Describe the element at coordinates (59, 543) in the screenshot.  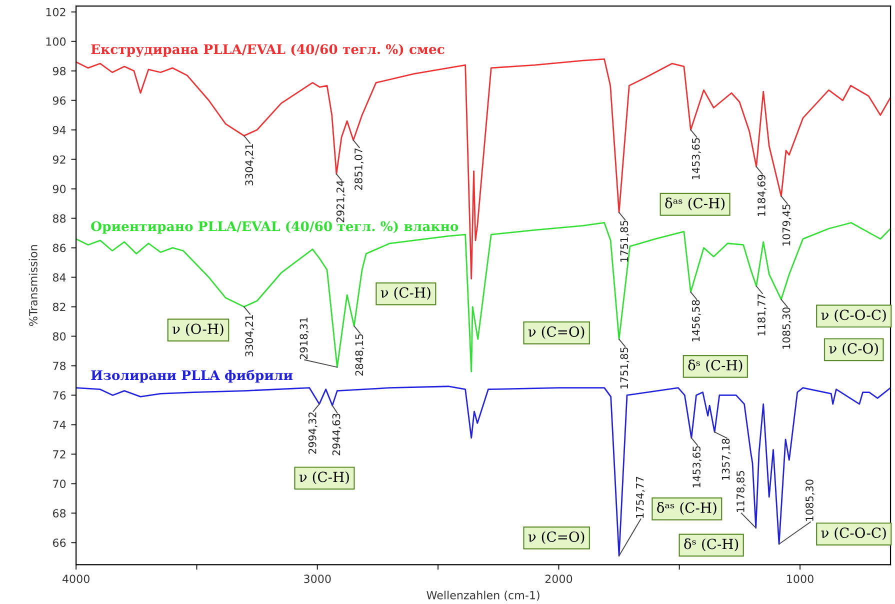
I see `y-tick-label: 66` at that location.